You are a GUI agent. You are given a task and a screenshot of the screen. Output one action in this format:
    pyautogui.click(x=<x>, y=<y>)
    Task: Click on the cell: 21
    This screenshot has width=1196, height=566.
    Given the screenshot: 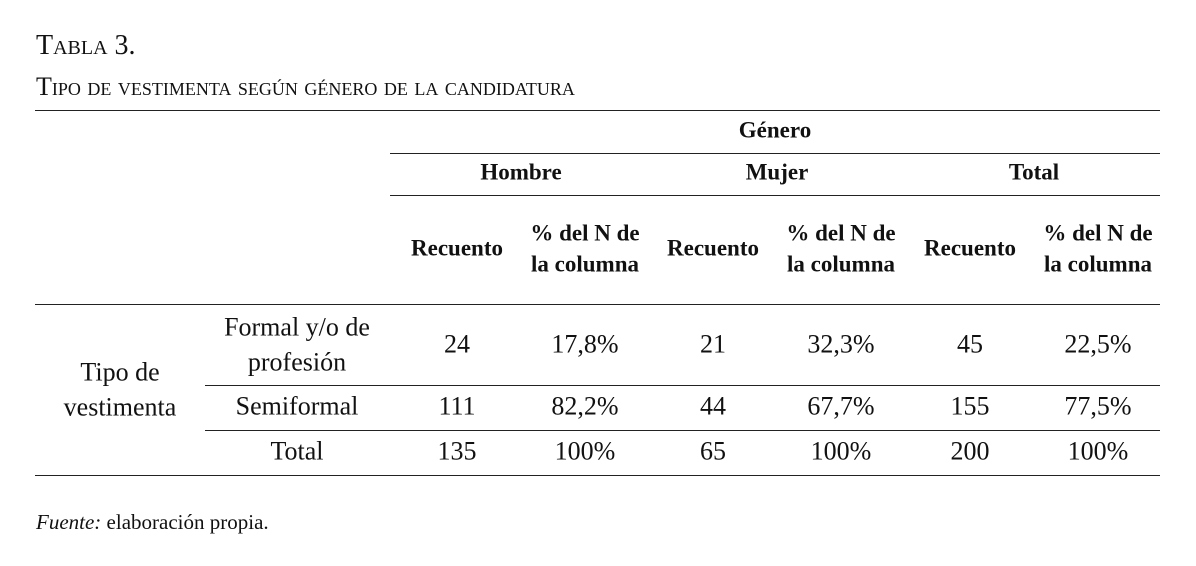 What is the action you would take?
    pyautogui.click(x=713, y=344)
    